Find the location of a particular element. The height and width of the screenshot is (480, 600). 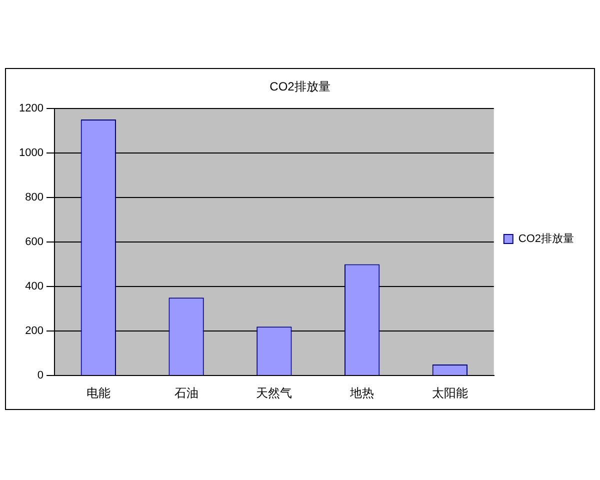

chart-title: CO2排放量 is located at coordinates (300, 87).